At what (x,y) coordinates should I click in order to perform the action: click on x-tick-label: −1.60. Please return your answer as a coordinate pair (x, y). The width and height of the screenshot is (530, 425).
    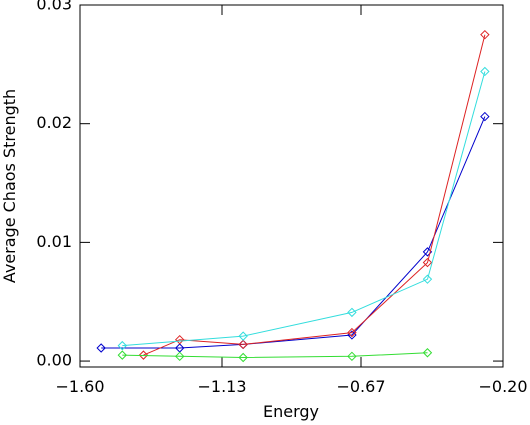
    Looking at the image, I should click on (79, 386).